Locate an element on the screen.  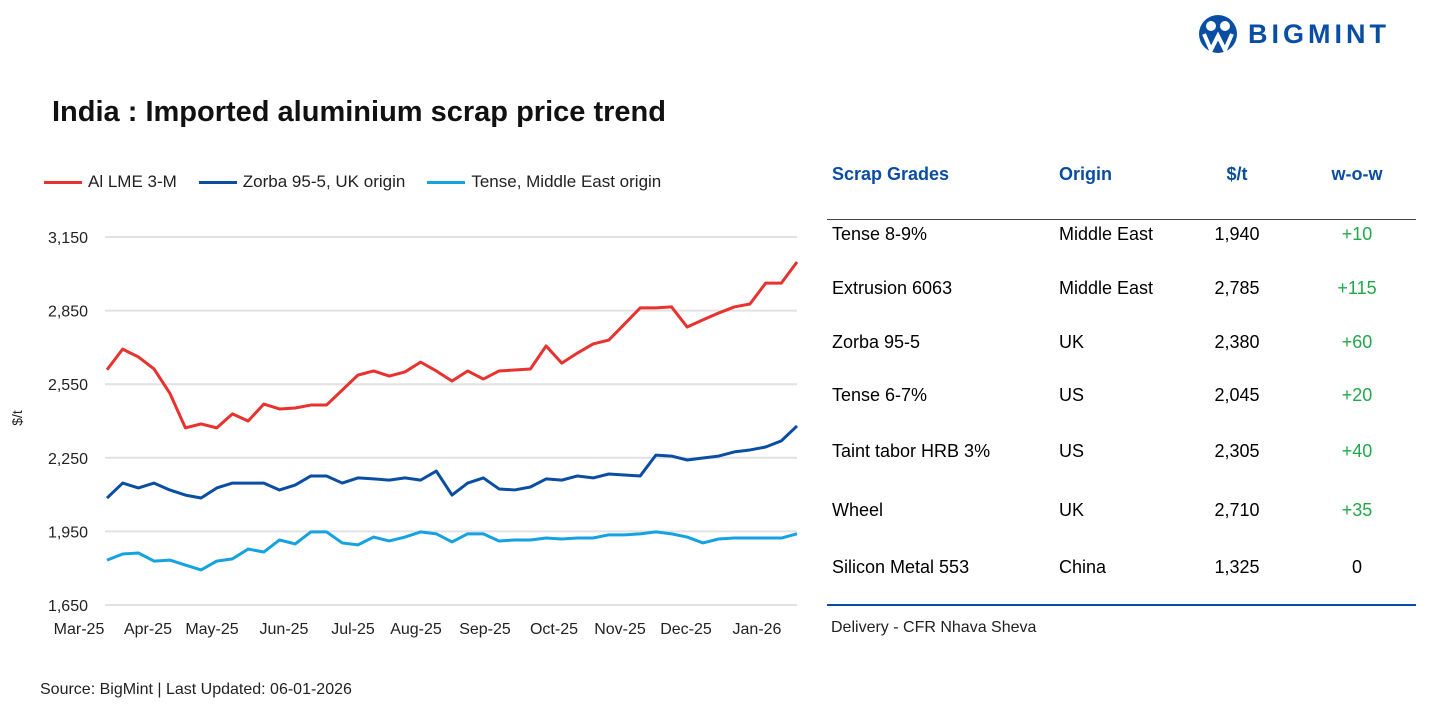
table-bottom-rule is located at coordinates (1121, 605).